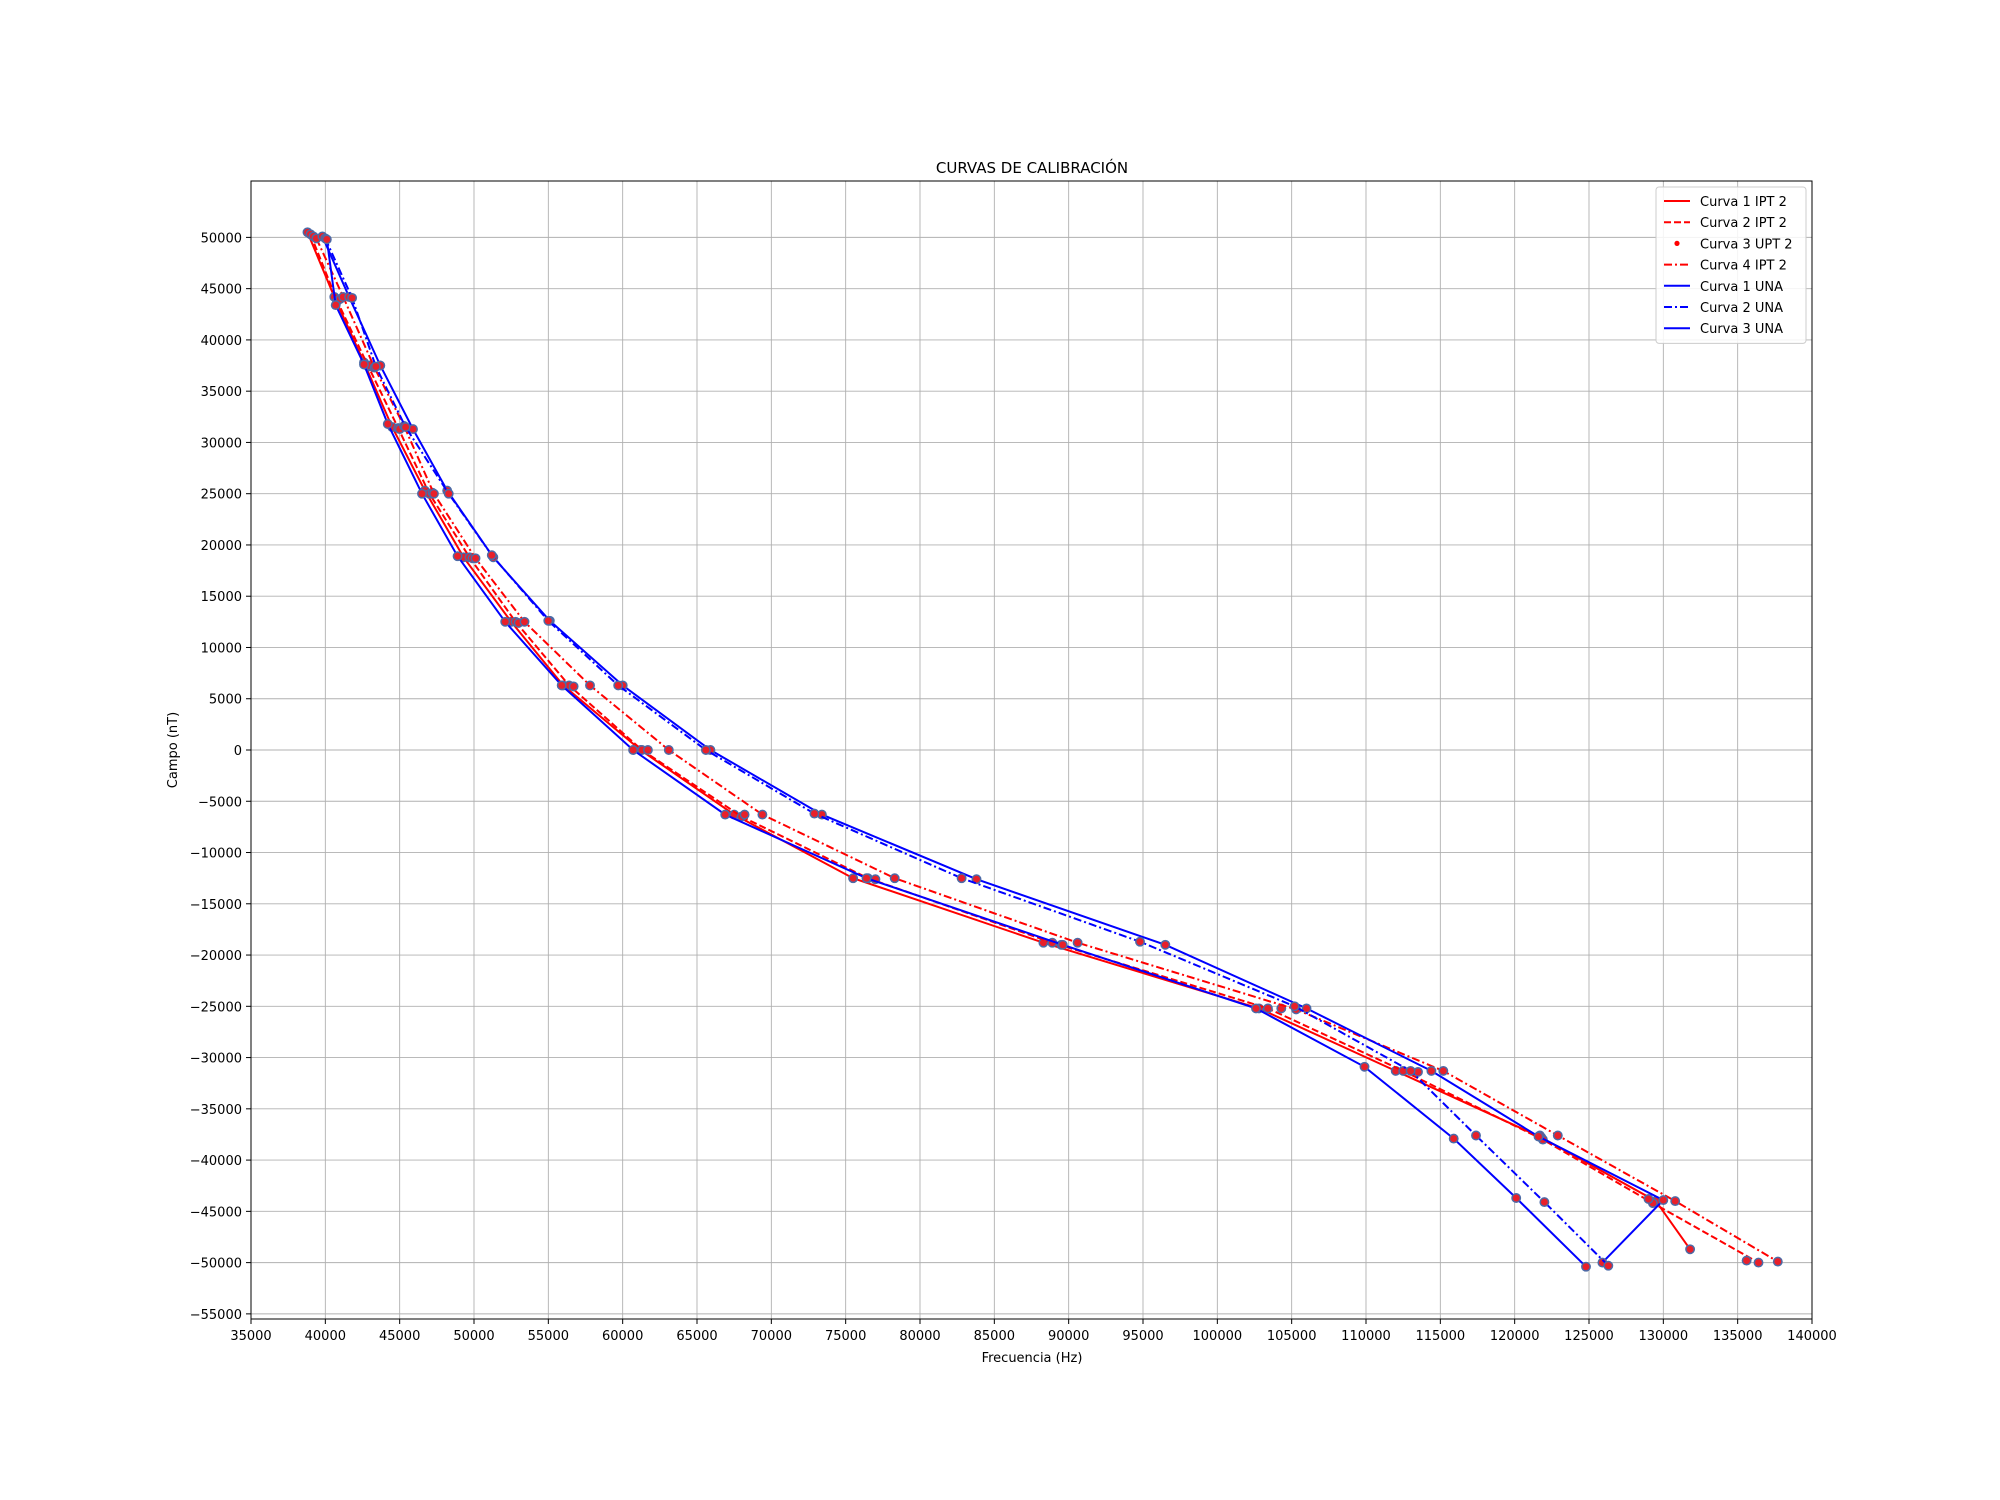 This screenshot has width=2000, height=1500. Describe the element at coordinates (1218, 1336) in the screenshot. I see `x-tick-label: 100000` at that location.